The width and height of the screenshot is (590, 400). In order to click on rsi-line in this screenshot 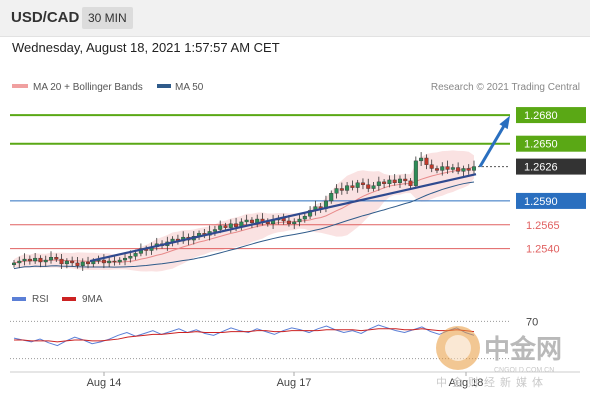, I will do `click(244, 335)`.